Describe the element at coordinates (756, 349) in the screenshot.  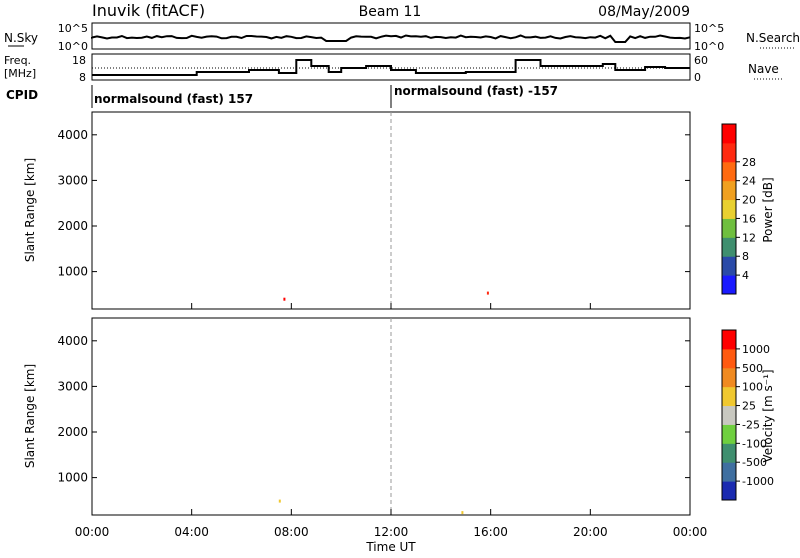
I see `colorbar-tick-label: 1000` at that location.